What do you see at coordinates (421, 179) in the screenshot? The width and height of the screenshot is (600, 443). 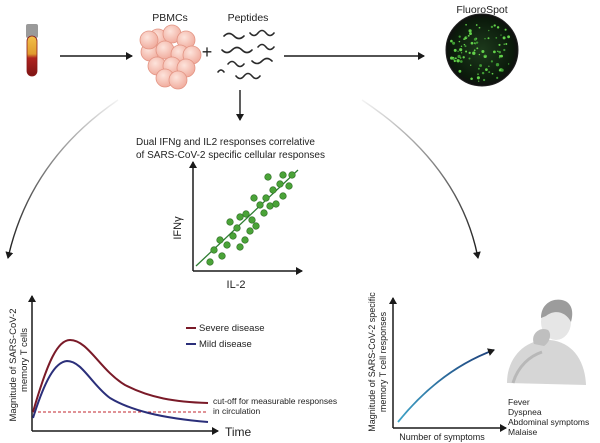 I see `arrow-to-right-chart` at bounding box center [421, 179].